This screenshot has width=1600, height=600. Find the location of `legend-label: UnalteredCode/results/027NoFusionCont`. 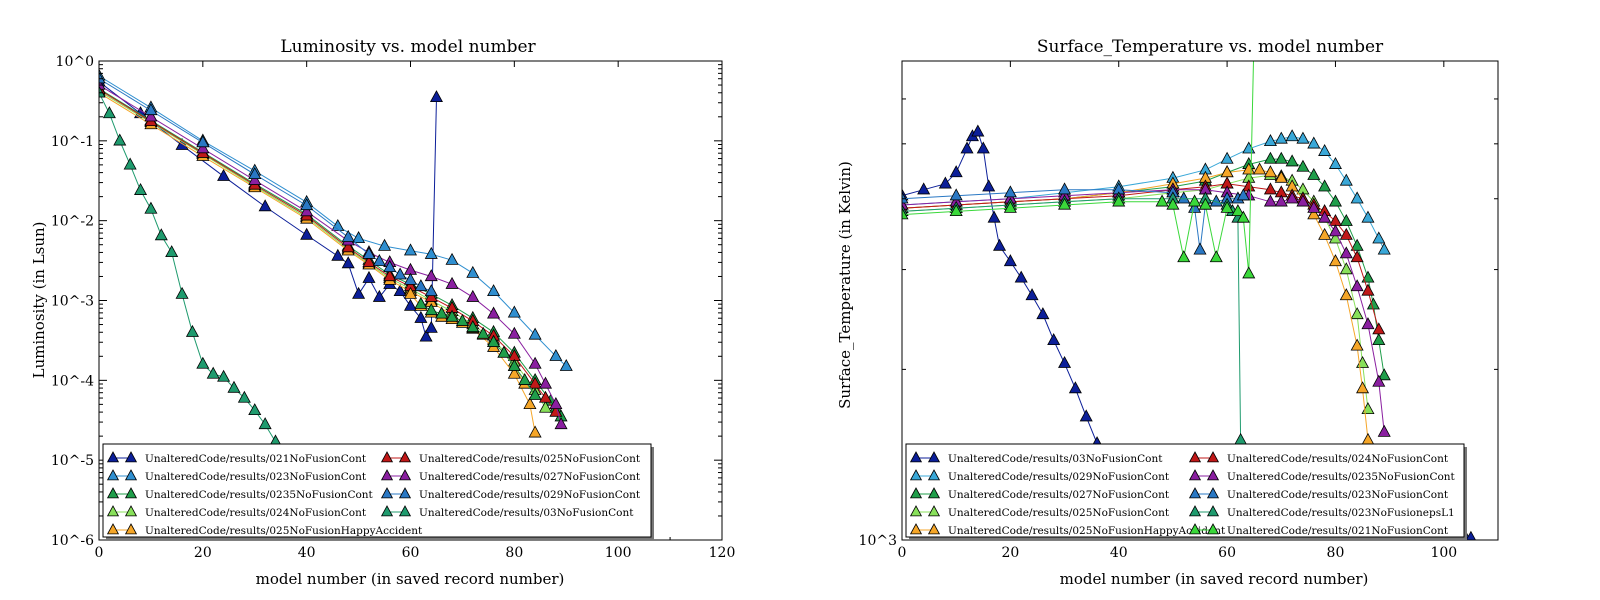

legend-label: UnalteredCode/results/027NoFusionCont is located at coordinates (530, 477).